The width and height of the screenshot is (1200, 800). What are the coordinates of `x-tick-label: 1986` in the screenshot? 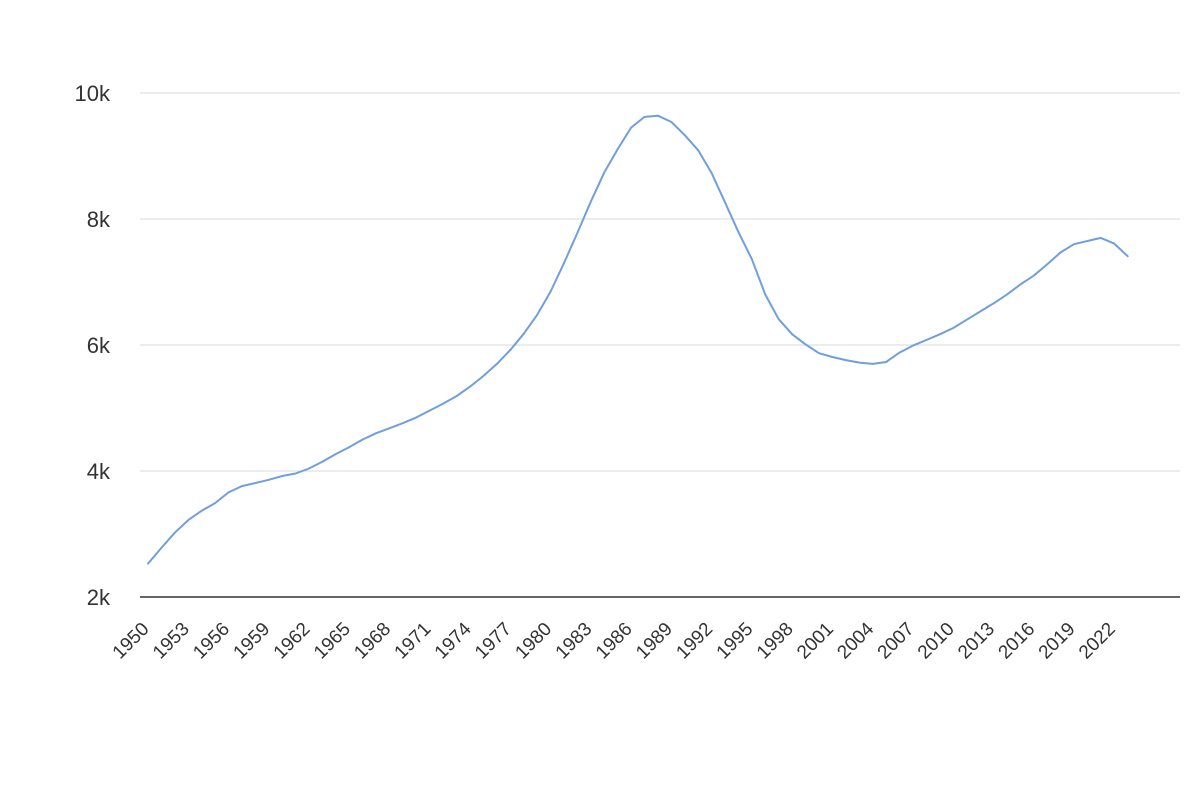 It's located at (614, 641).